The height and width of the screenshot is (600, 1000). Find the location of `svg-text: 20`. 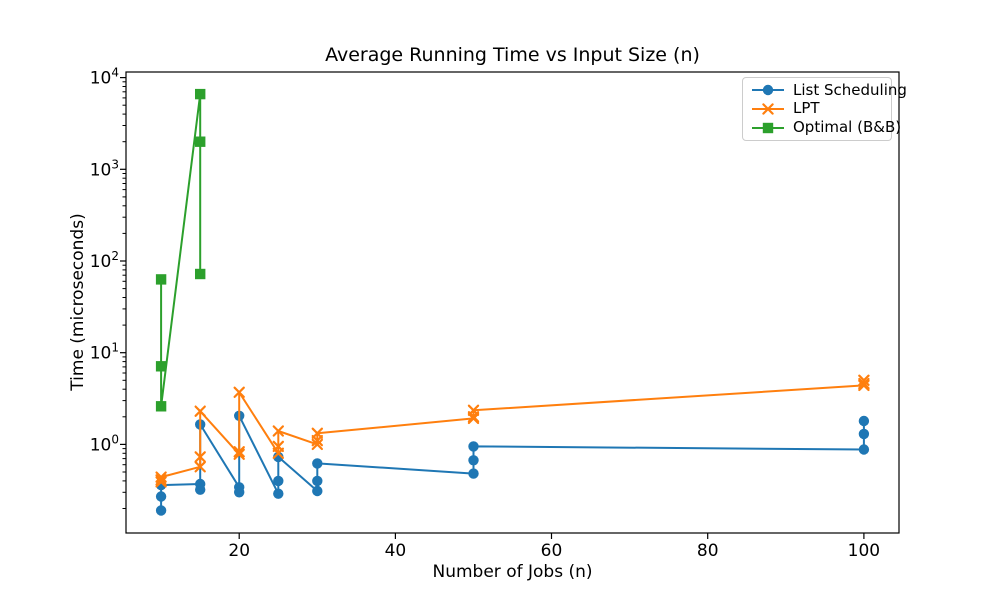

svg-text: 20 is located at coordinates (239, 551).